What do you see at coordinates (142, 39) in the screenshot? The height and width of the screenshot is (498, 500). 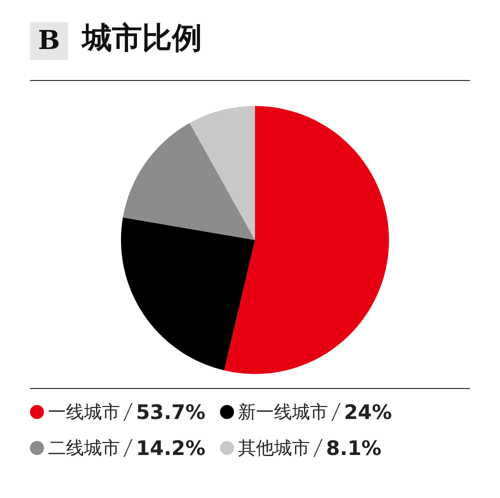 I see `chart-title: 城市比例` at bounding box center [142, 39].